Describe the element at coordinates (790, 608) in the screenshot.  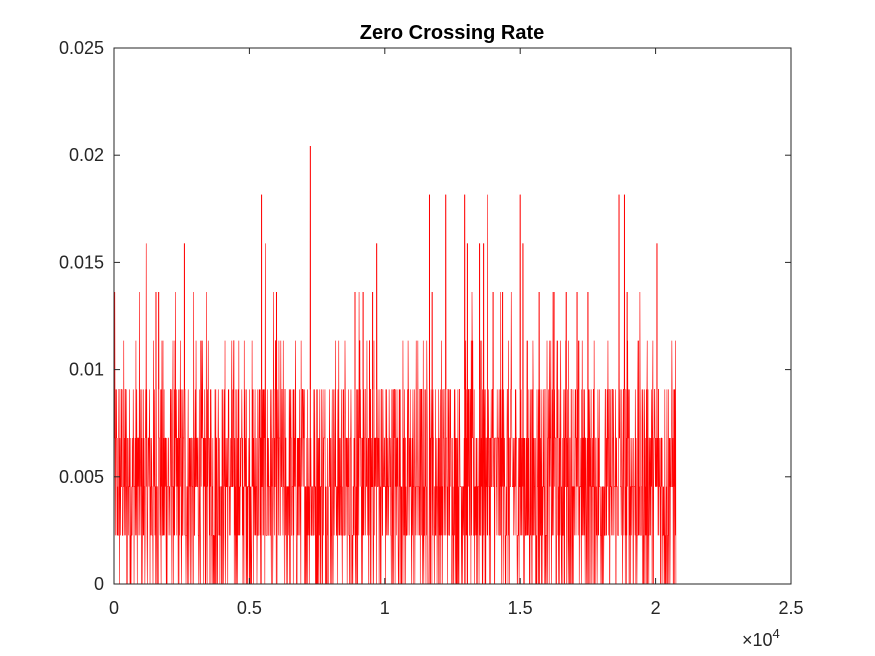
I see `x-tick-label: 2.5` at that location.